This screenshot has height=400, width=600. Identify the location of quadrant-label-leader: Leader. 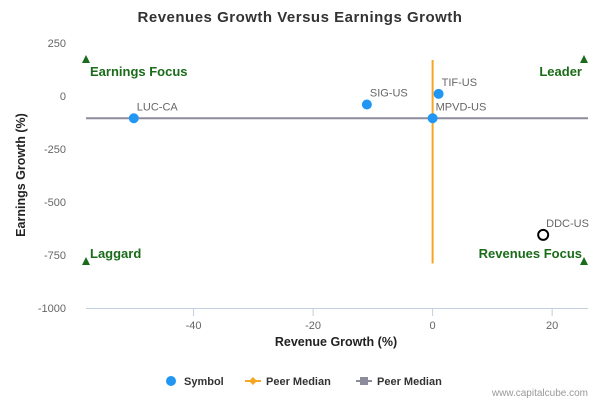
(560, 71).